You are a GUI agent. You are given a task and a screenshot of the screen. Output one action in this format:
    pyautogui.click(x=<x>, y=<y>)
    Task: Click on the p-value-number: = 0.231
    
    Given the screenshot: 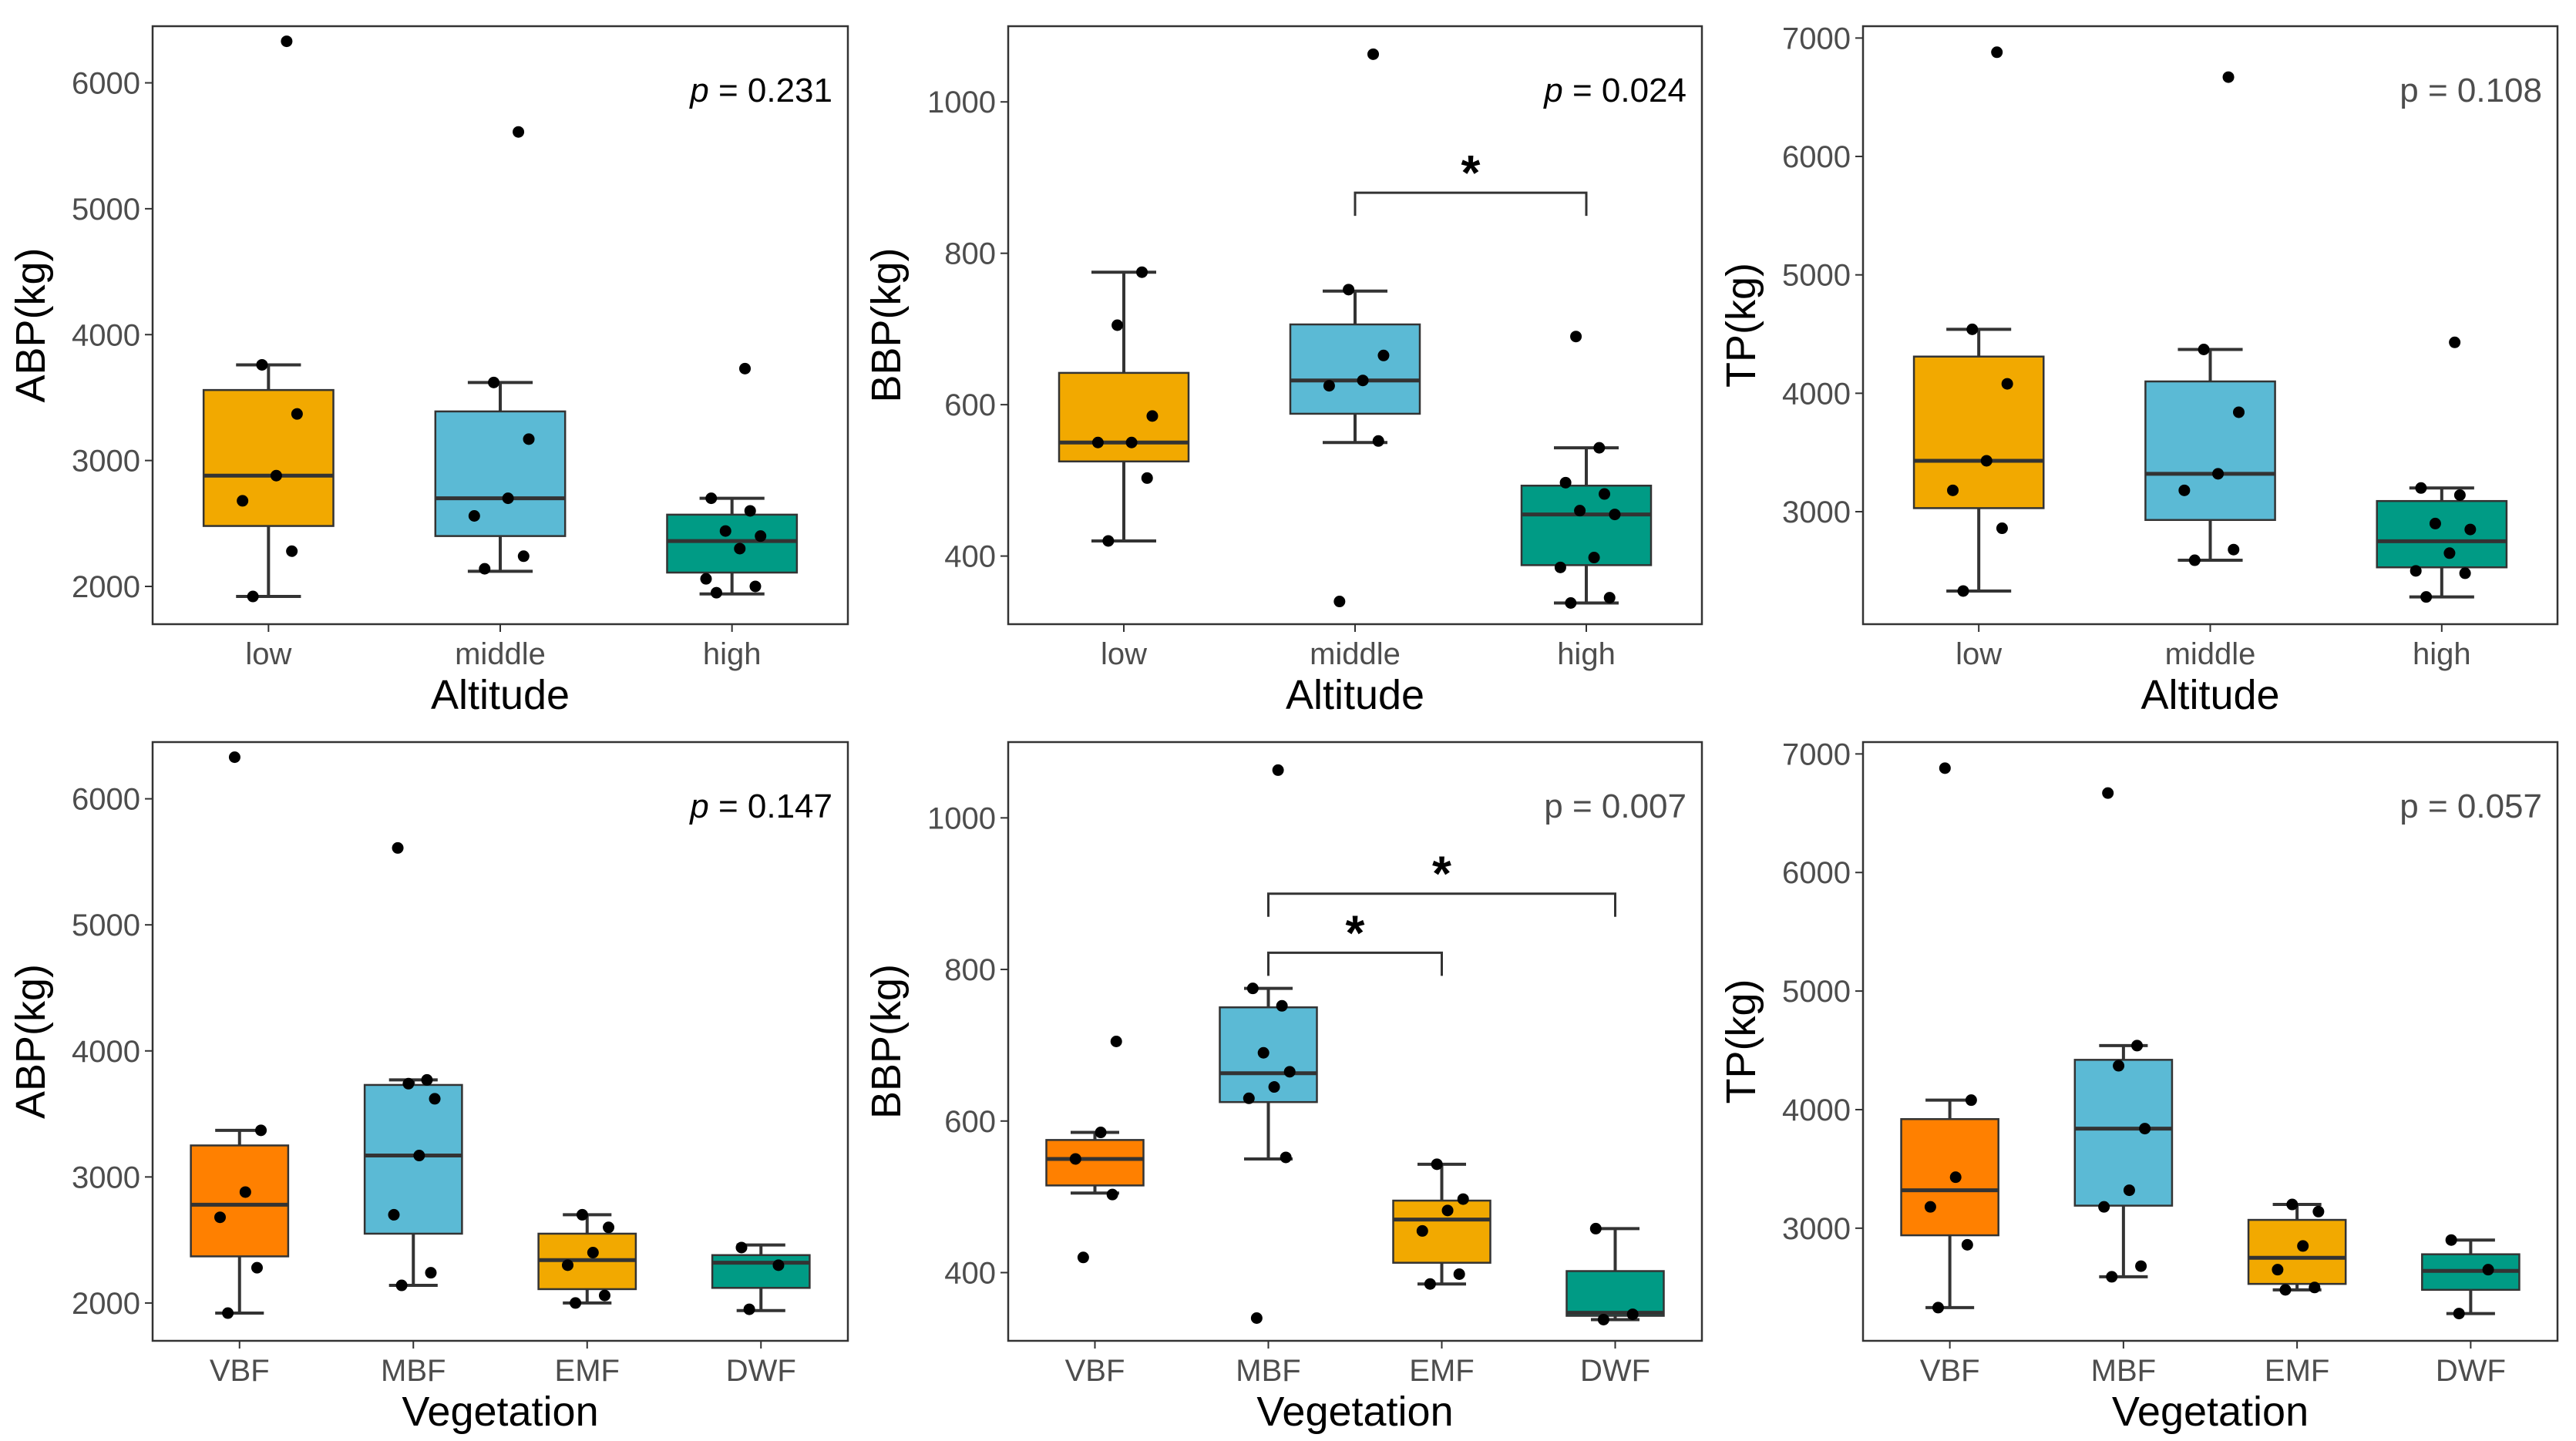 What is the action you would take?
    pyautogui.click(x=770, y=90)
    